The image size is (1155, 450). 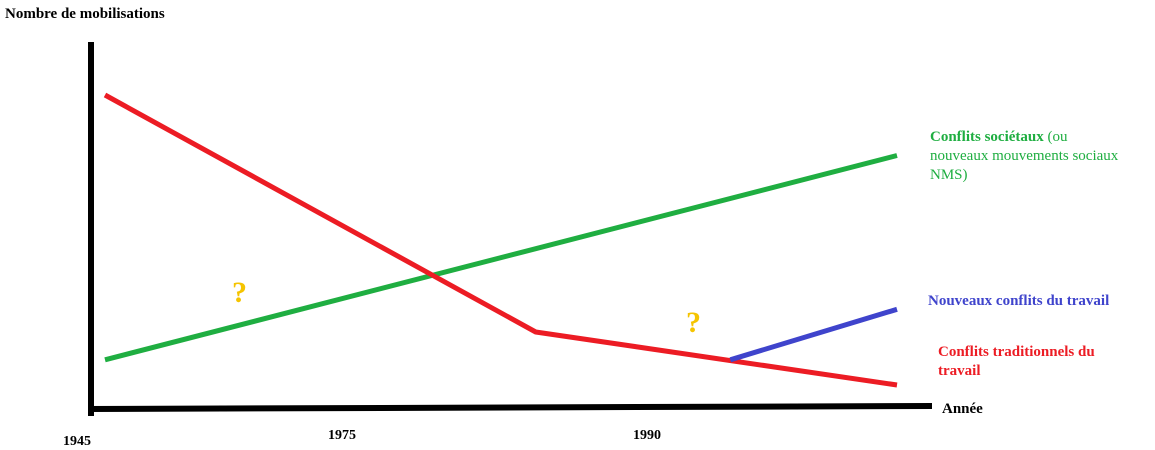 What do you see at coordinates (239, 292) in the screenshot?
I see `question-mark-annotation-1: ?` at bounding box center [239, 292].